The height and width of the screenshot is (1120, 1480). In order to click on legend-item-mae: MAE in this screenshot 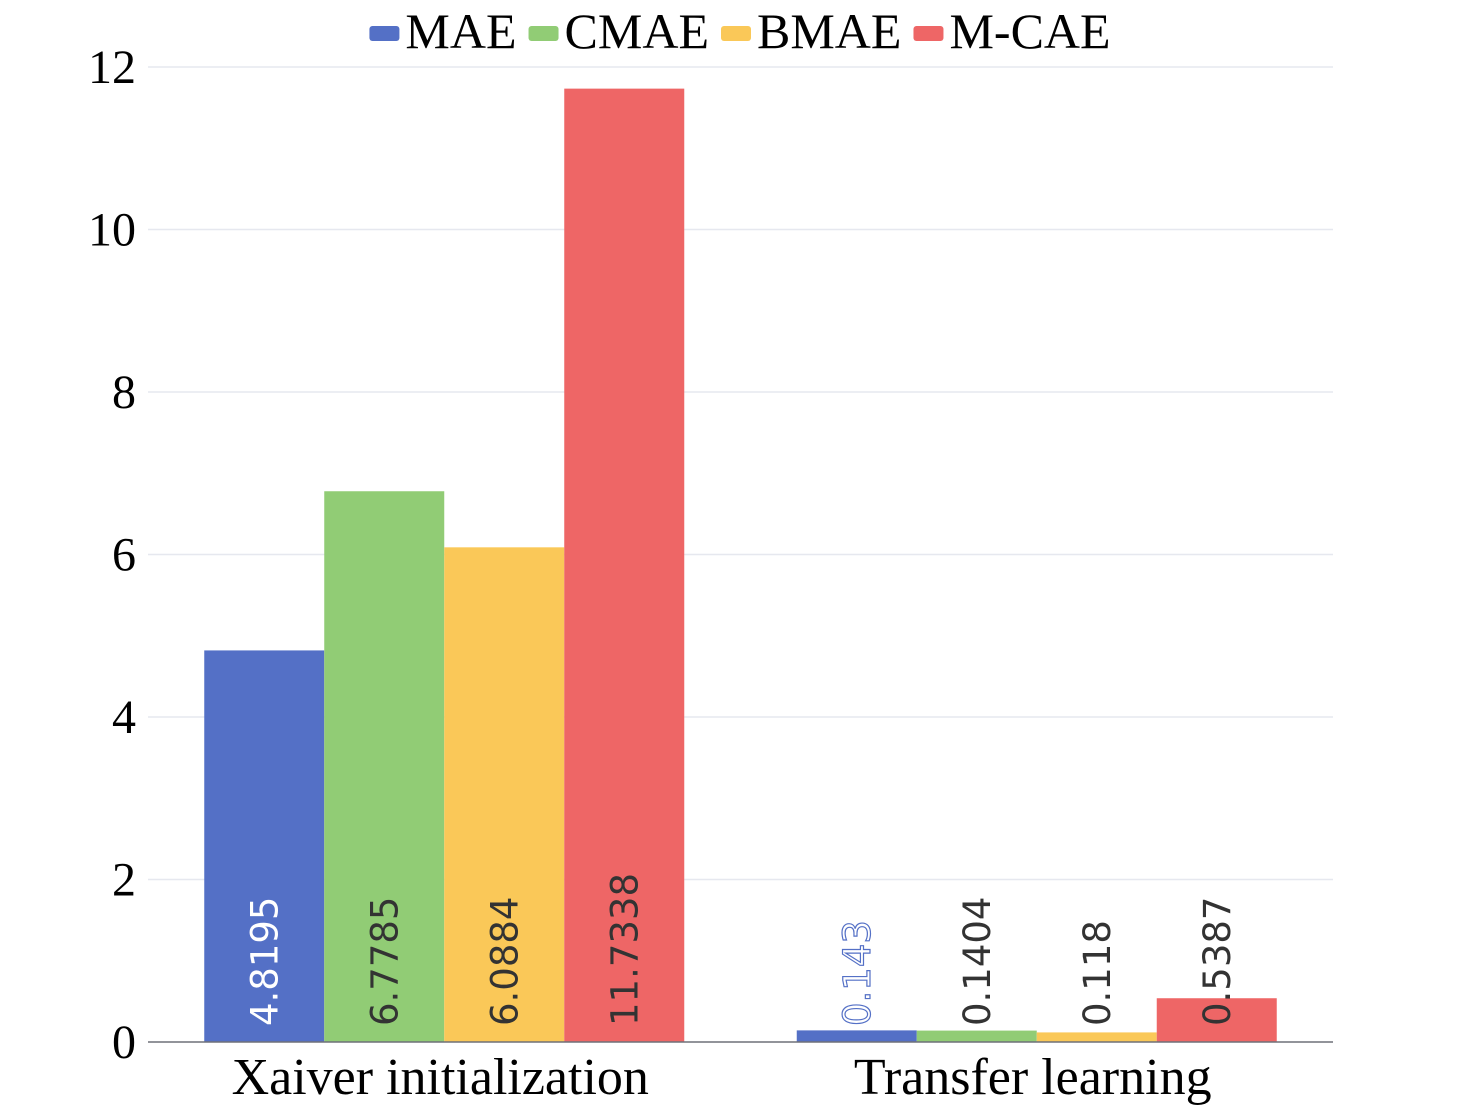, I will do `click(443, 31)`.